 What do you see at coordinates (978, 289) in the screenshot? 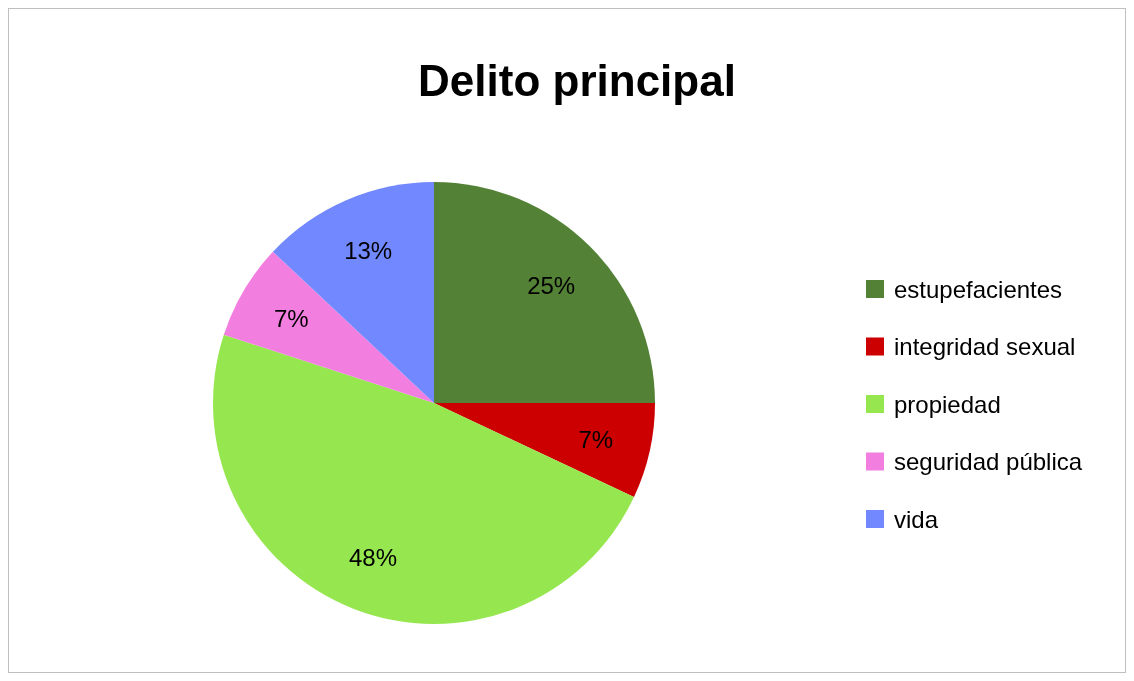
I see `legend-label: estupefacientes` at bounding box center [978, 289].